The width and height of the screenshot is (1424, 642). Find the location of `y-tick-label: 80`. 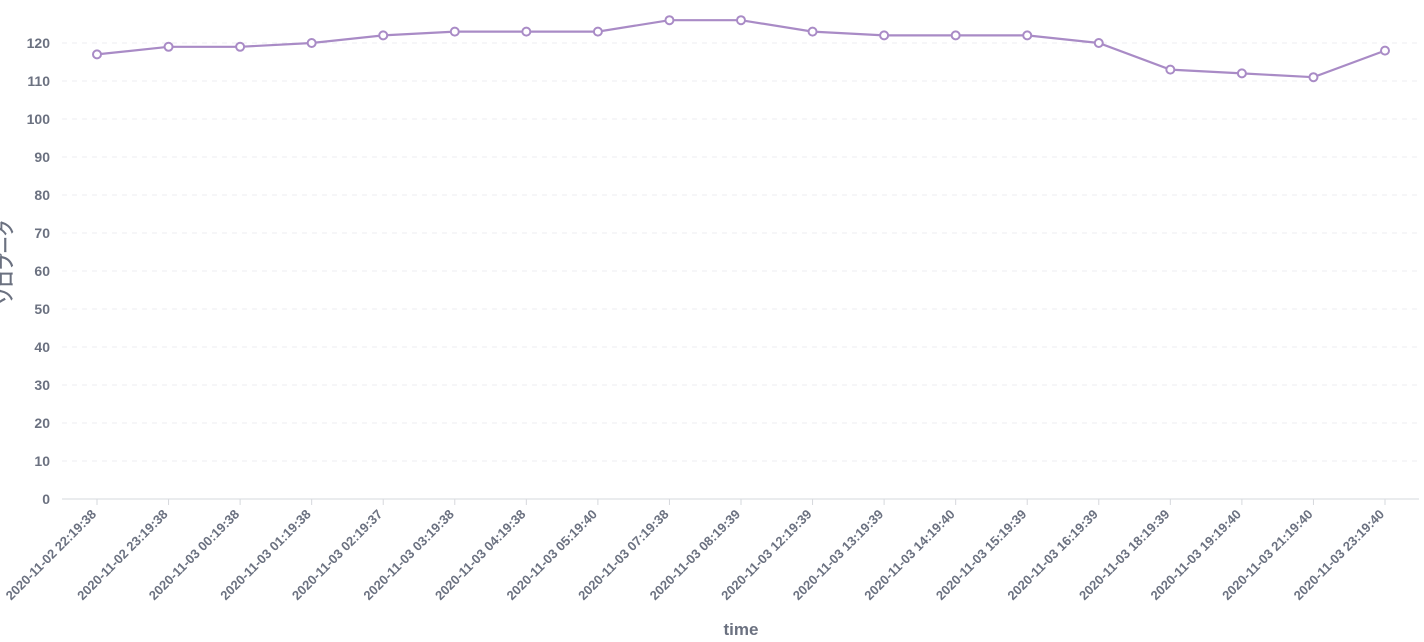

y-tick-label: 80 is located at coordinates (42, 195).